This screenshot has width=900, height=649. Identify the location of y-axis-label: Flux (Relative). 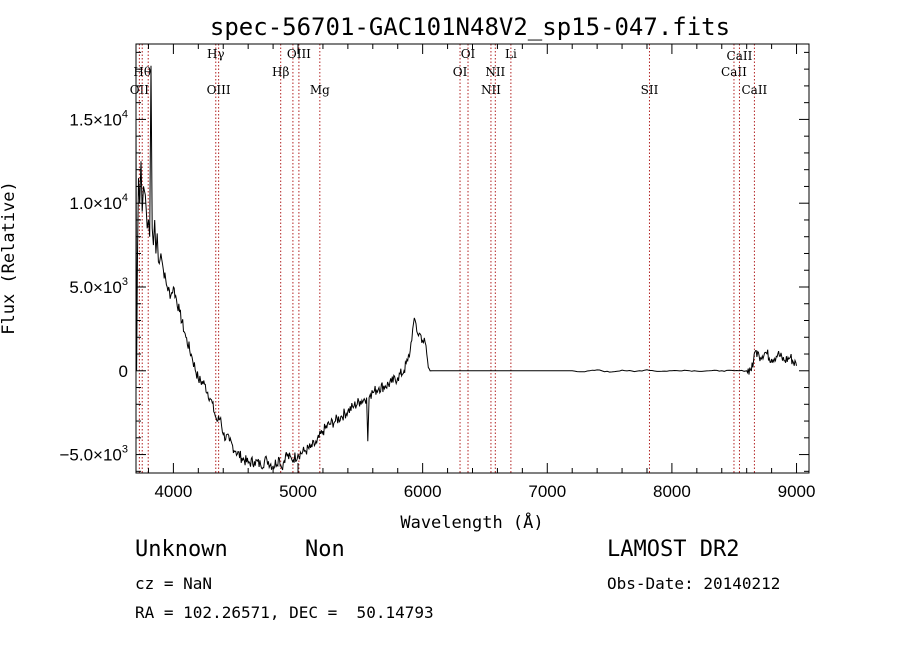
(9, 258).